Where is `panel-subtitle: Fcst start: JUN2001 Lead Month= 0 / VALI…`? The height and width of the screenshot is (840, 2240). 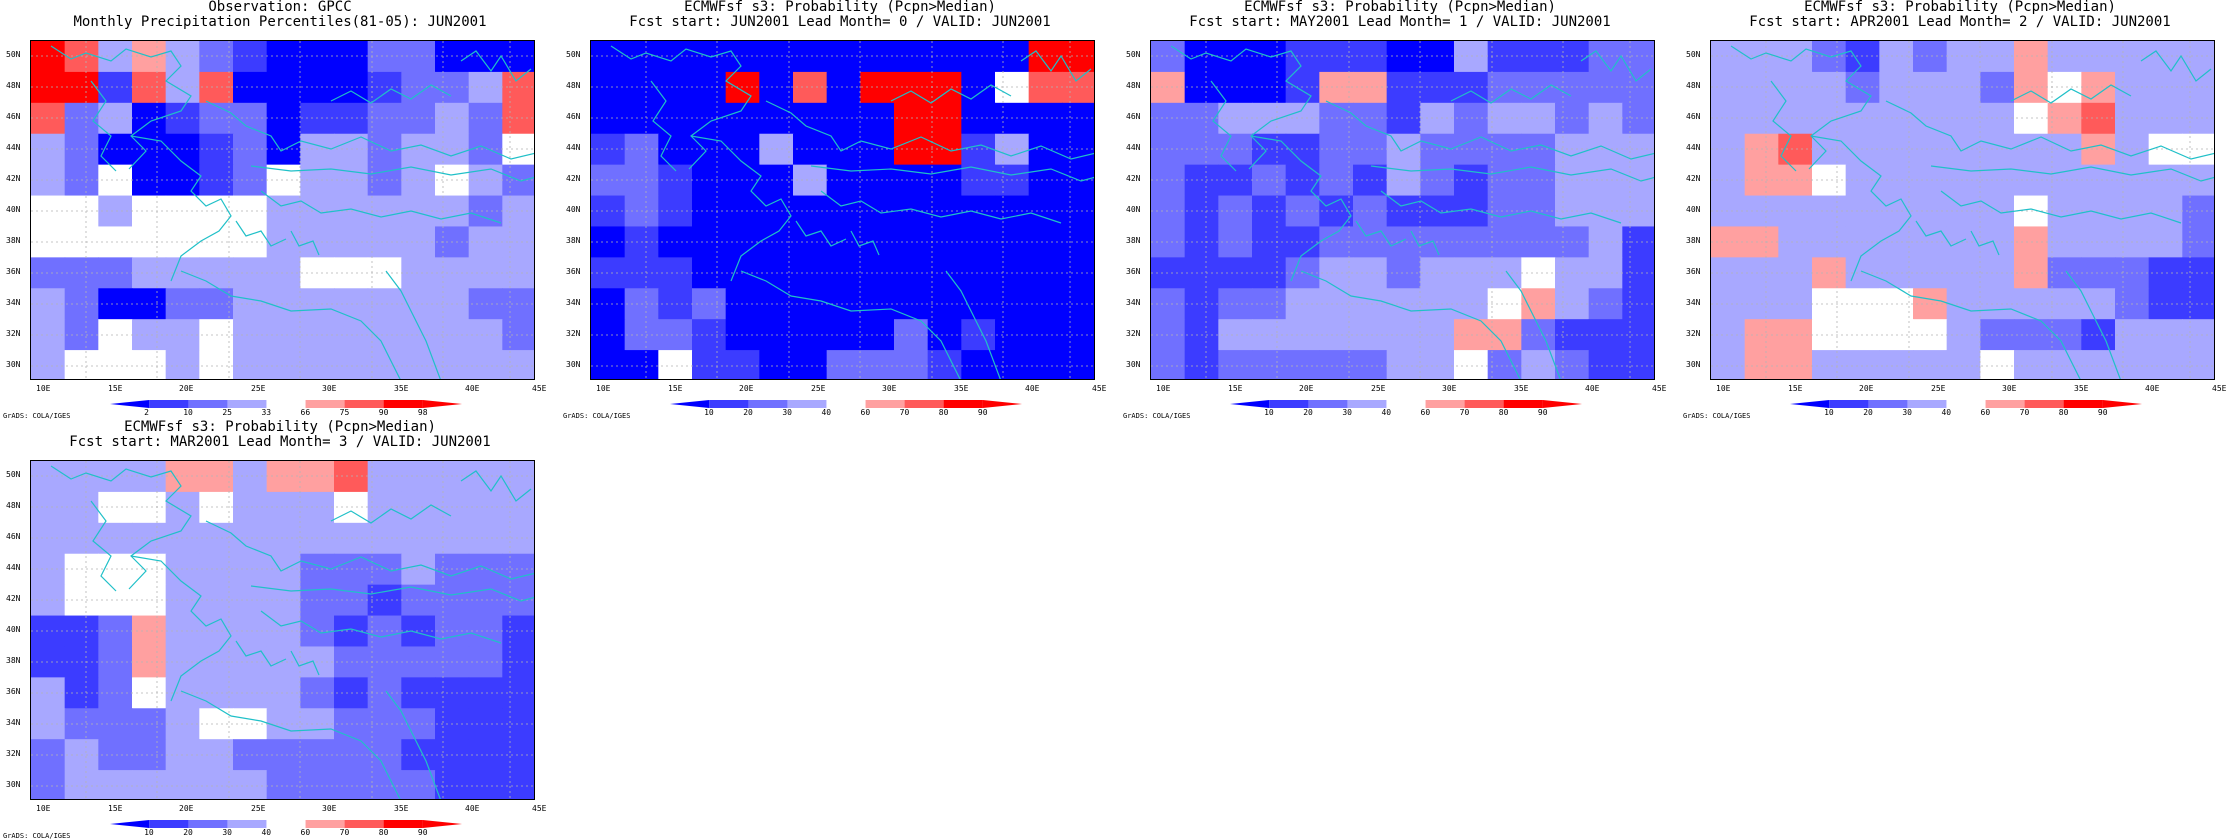
panel-subtitle: Fcst start: JUN2001 Lead Month= 0 / VALI… is located at coordinates (840, 22).